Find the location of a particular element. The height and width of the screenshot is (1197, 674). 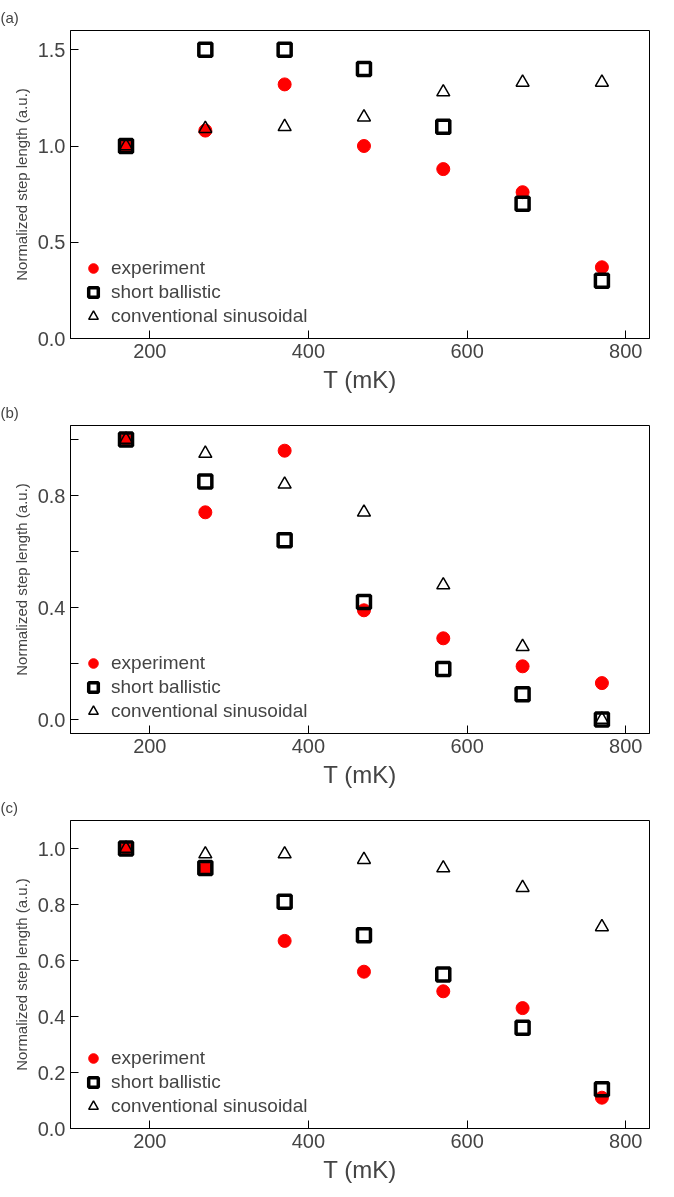

y-tick-label: 0.6 is located at coordinates (51, 960).